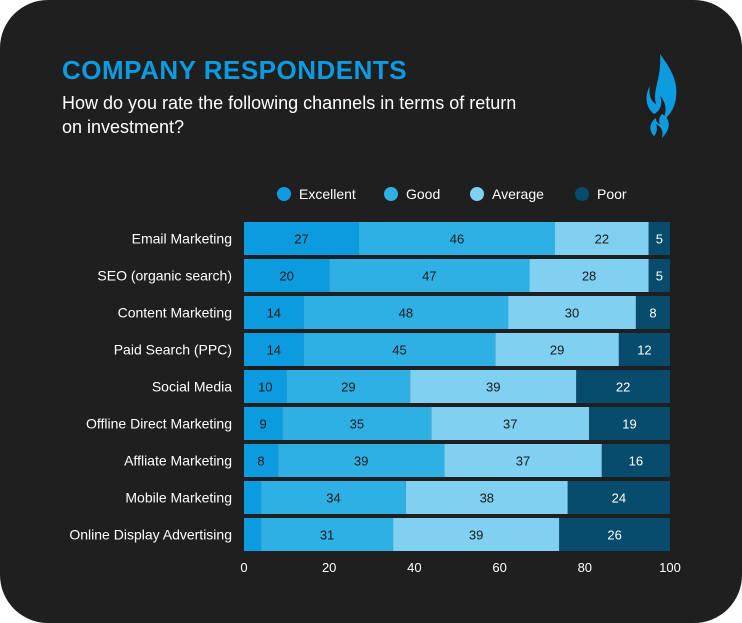  I want to click on data-label: 20, so click(286, 276).